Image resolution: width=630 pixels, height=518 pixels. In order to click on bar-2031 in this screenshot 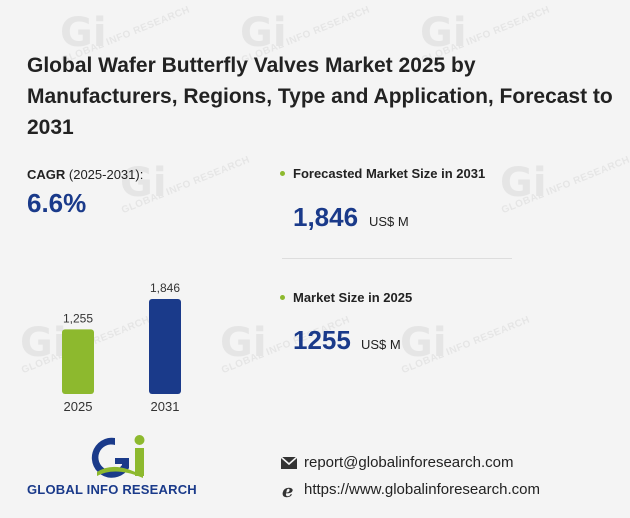, I will do `click(165, 346)`.